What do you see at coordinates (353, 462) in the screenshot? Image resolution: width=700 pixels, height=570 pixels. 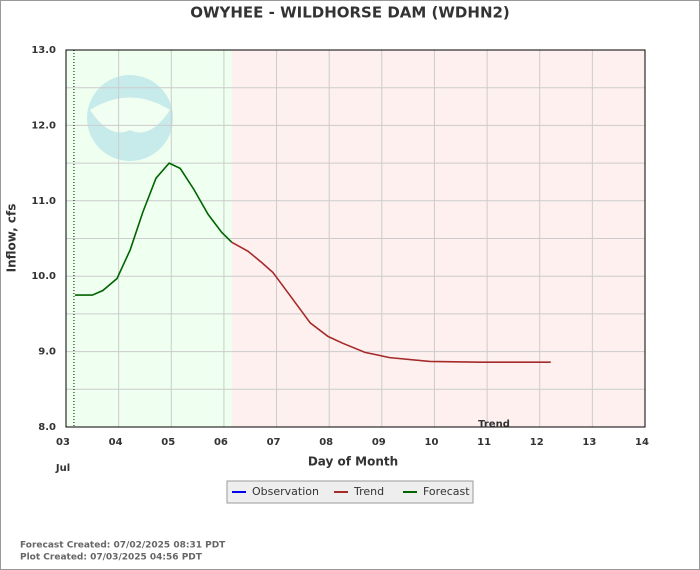 I see `x-axis-label: Day of Month` at bounding box center [353, 462].